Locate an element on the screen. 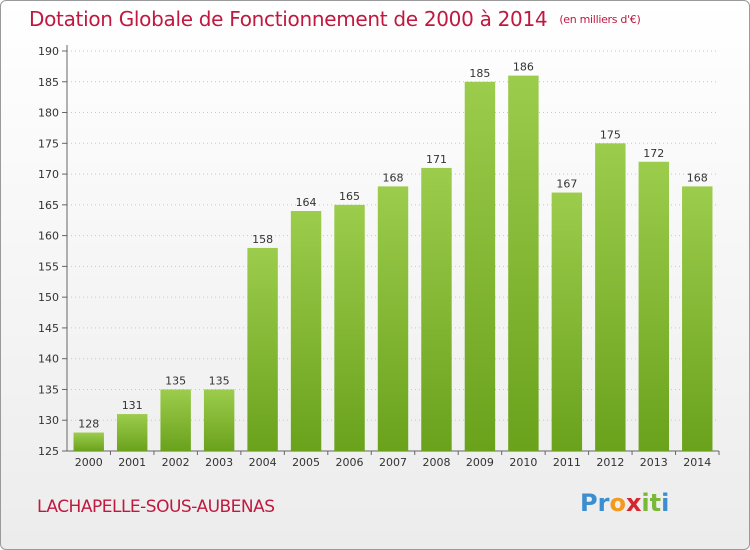 The image size is (750, 550). bar-2013 is located at coordinates (654, 306).